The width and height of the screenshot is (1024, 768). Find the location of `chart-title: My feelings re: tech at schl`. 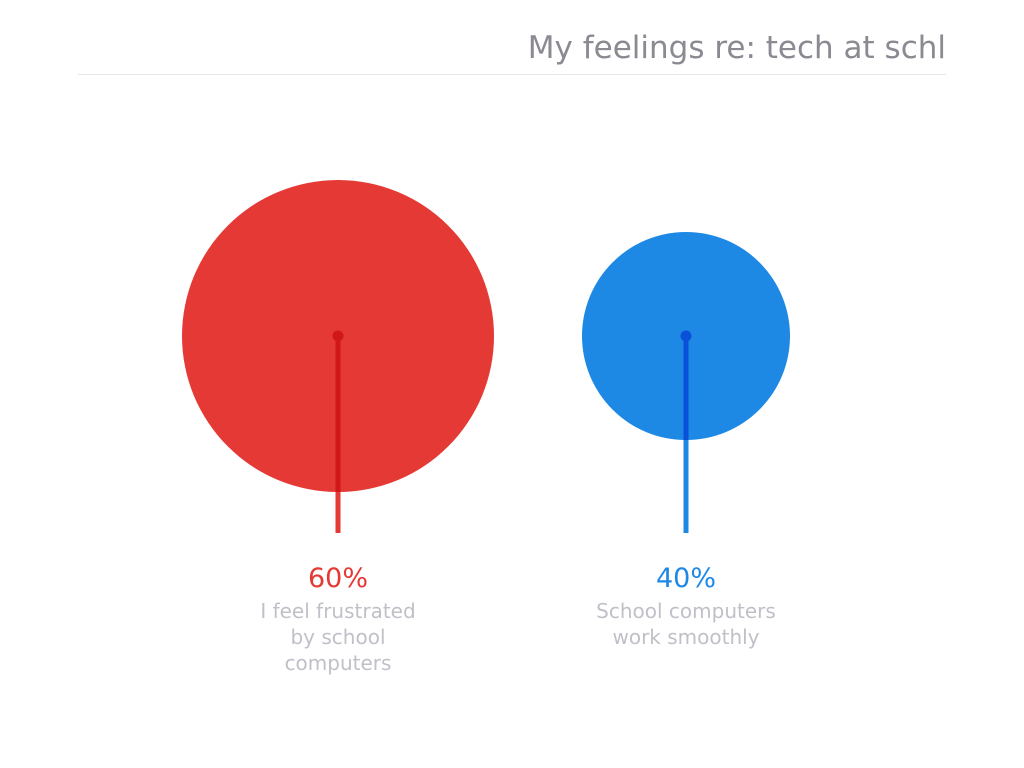

chart-title: My feelings re: tech at schl is located at coordinates (736, 48).